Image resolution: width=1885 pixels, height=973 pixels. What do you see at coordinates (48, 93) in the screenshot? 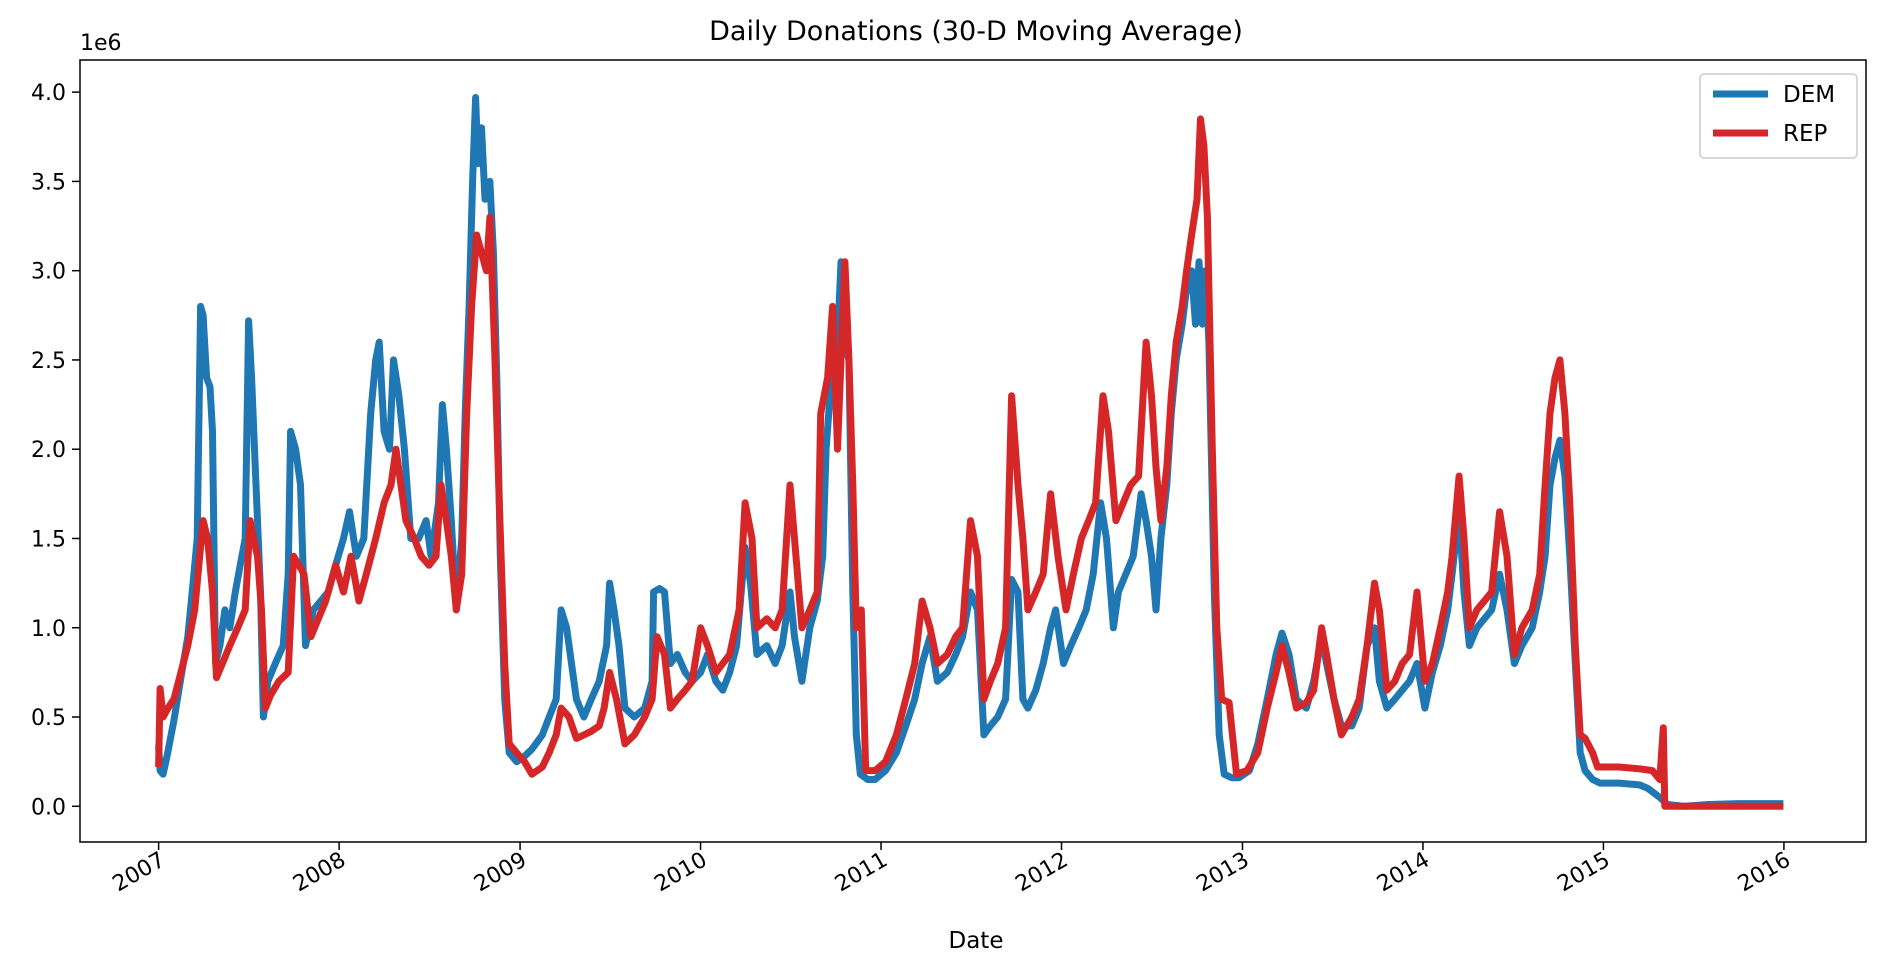
I see `y-tick-label: 4.0` at bounding box center [48, 93].